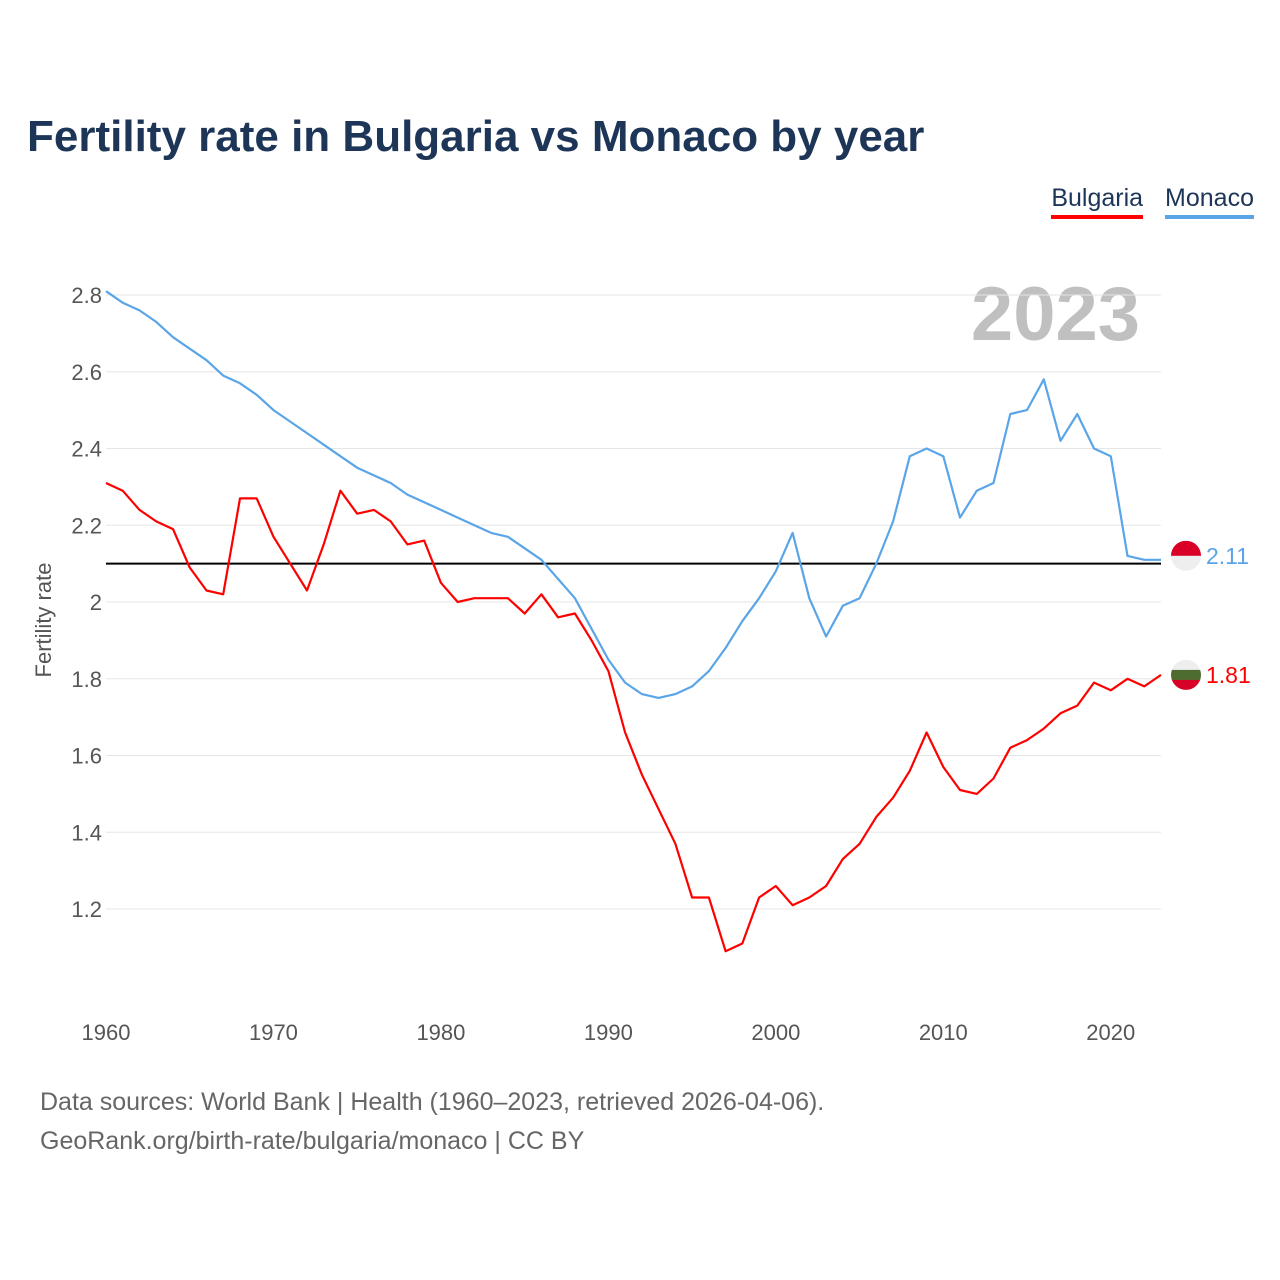 The image size is (1280, 1280). I want to click on y-tick-label: 2, so click(96, 602).